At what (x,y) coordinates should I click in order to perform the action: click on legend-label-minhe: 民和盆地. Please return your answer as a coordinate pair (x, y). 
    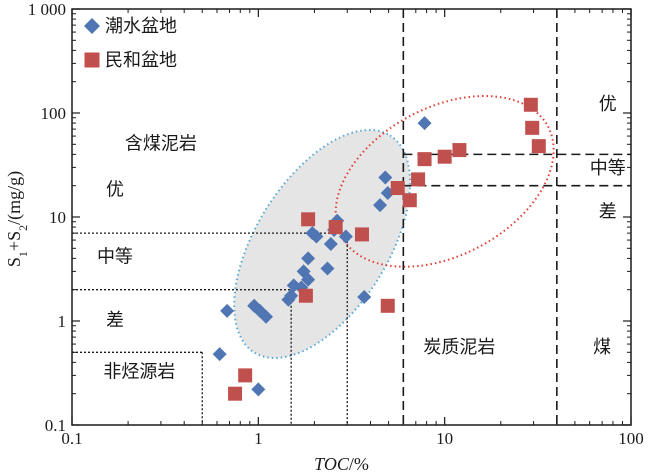
    Looking at the image, I should click on (141, 60).